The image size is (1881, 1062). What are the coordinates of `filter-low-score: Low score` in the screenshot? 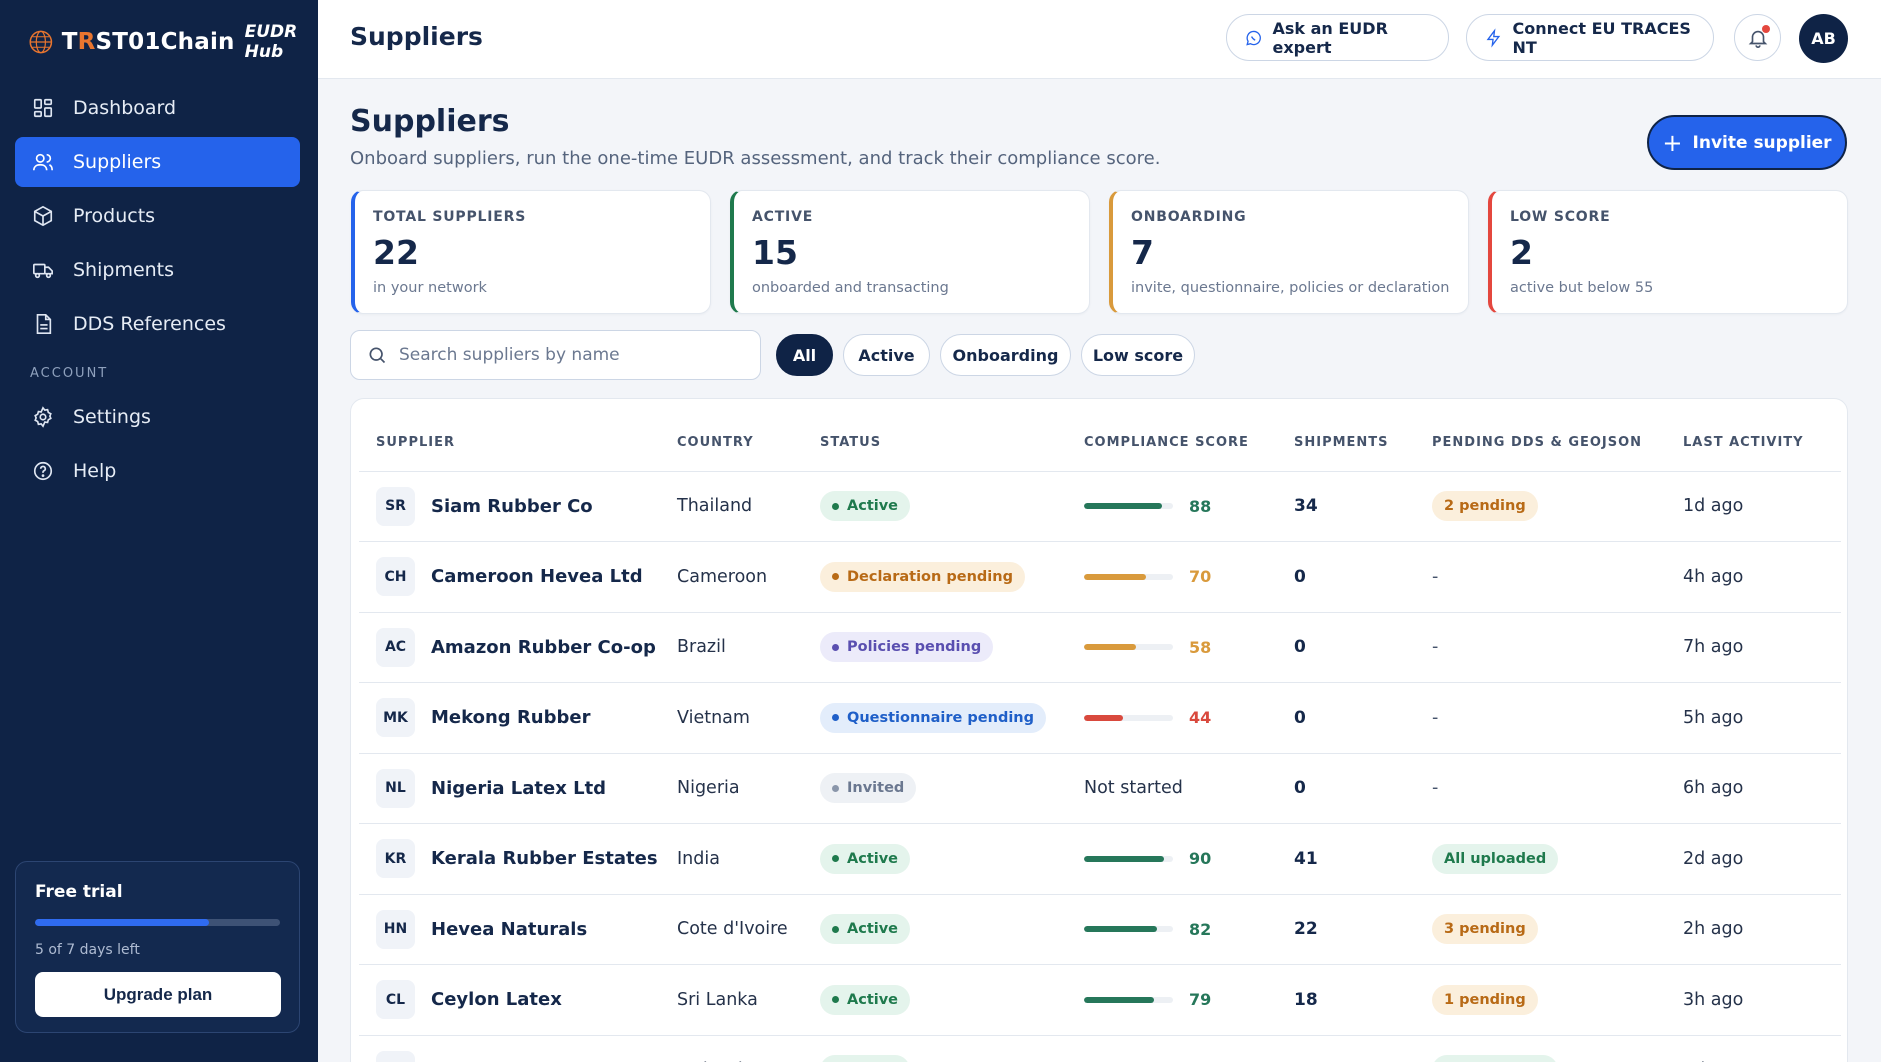 It's located at (1138, 355).